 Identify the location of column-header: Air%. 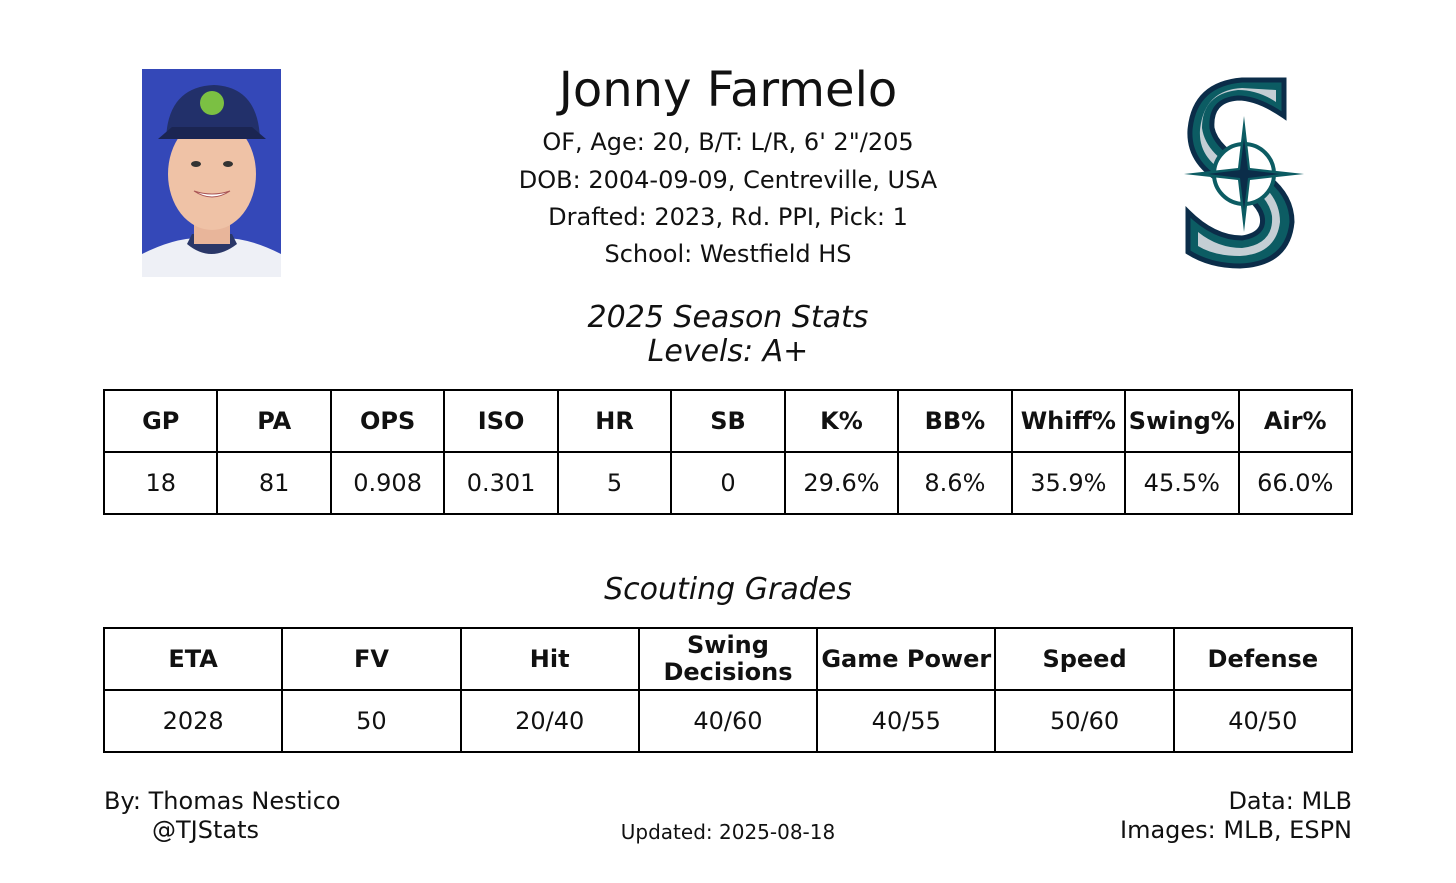
(1295, 421).